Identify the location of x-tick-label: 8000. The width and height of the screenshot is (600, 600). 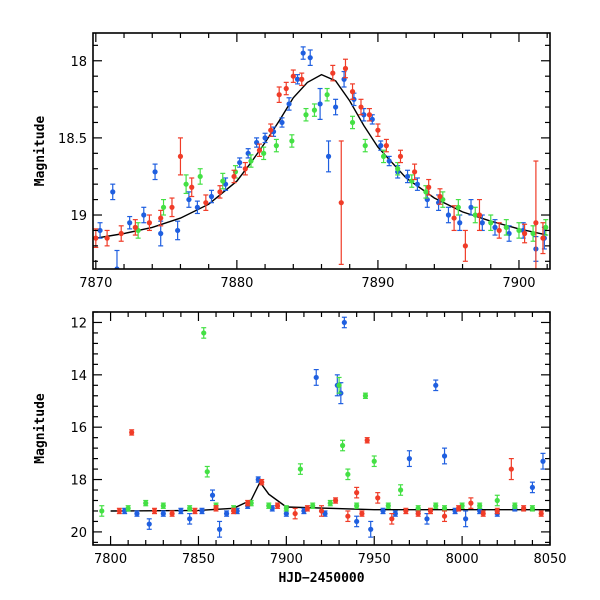
(462, 559).